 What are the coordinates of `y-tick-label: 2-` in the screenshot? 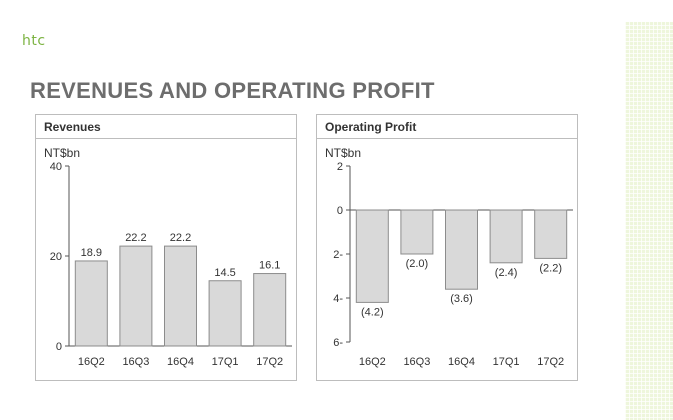 It's located at (338, 255).